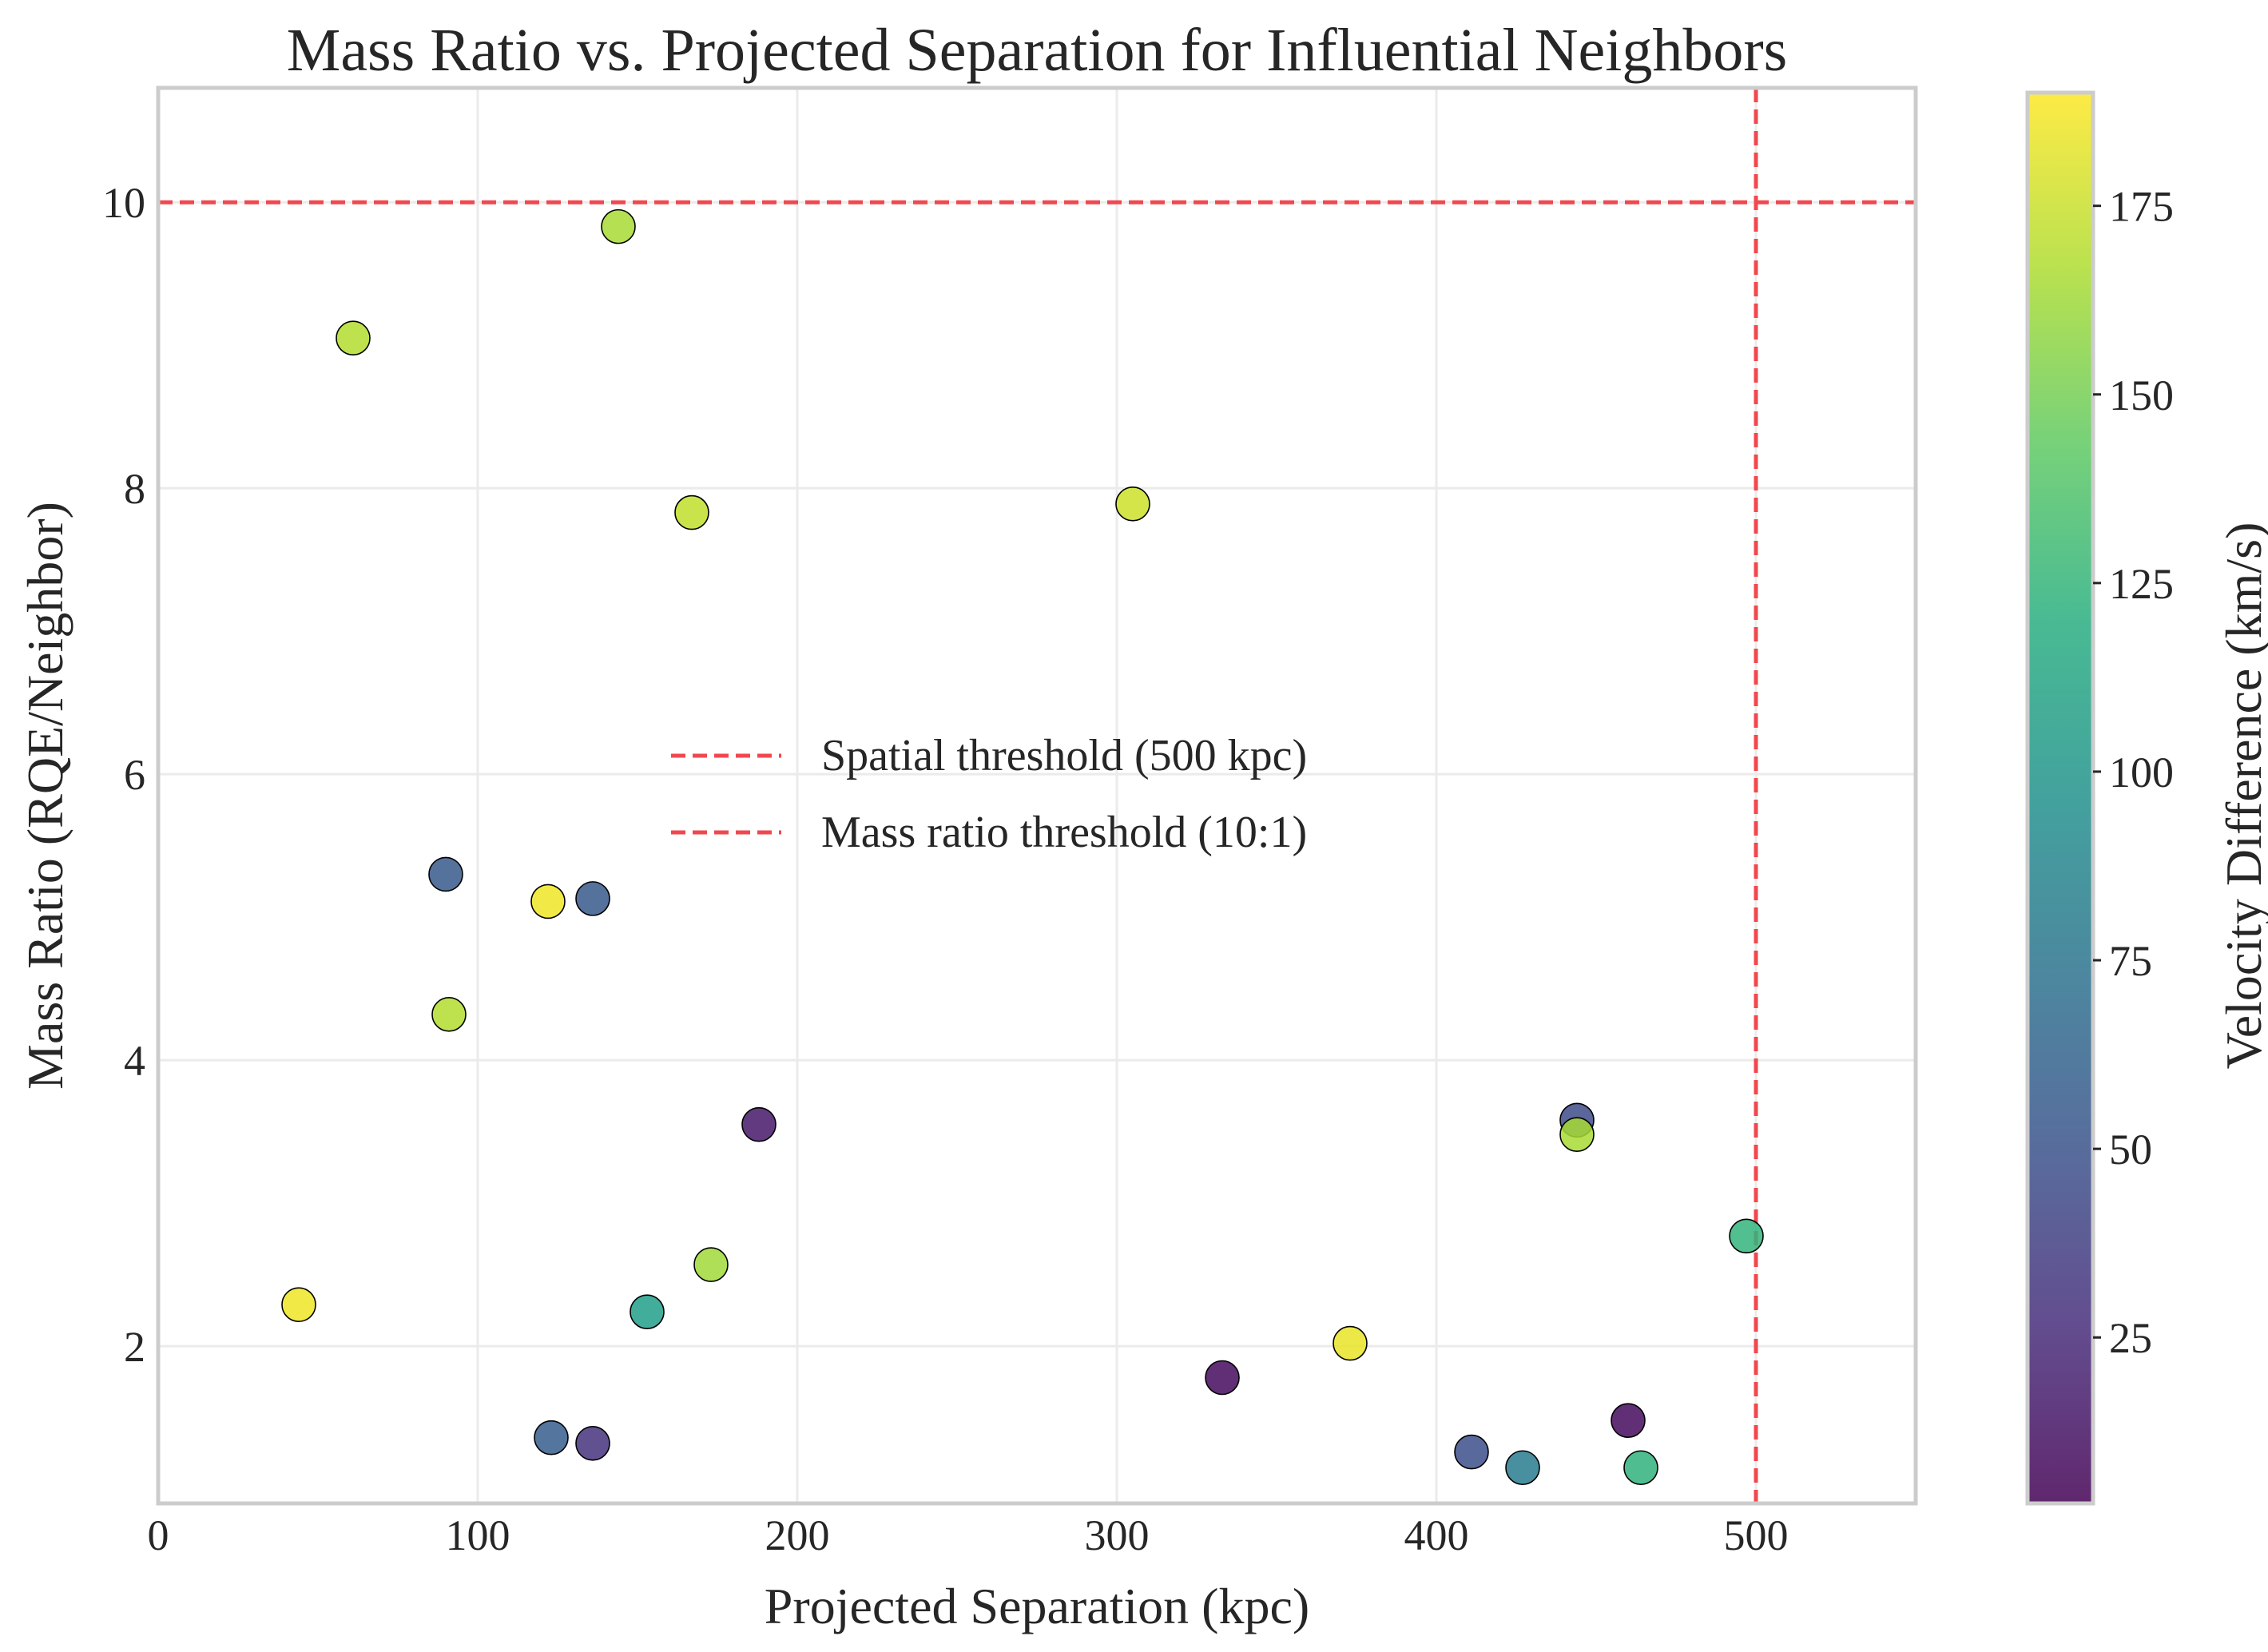  I want to click on x-tick-label: 300, so click(1117, 1535).